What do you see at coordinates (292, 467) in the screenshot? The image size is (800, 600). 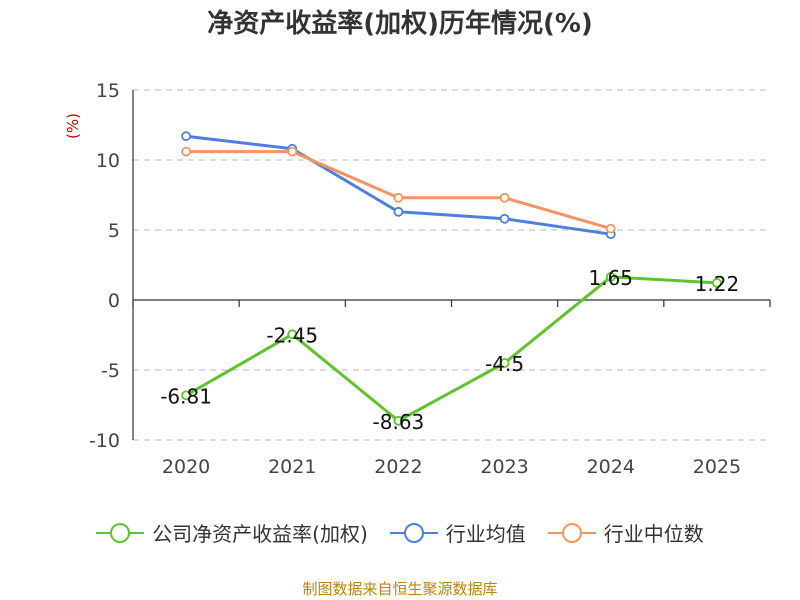 I see `x-tick-label: 2021` at bounding box center [292, 467].